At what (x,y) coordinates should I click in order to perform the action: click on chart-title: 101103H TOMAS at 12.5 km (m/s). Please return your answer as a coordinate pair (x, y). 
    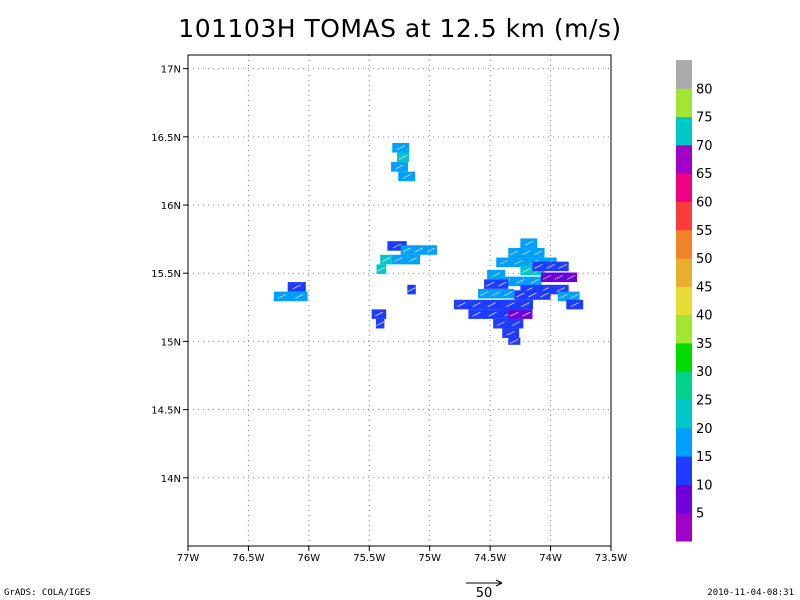
    Looking at the image, I should click on (400, 28).